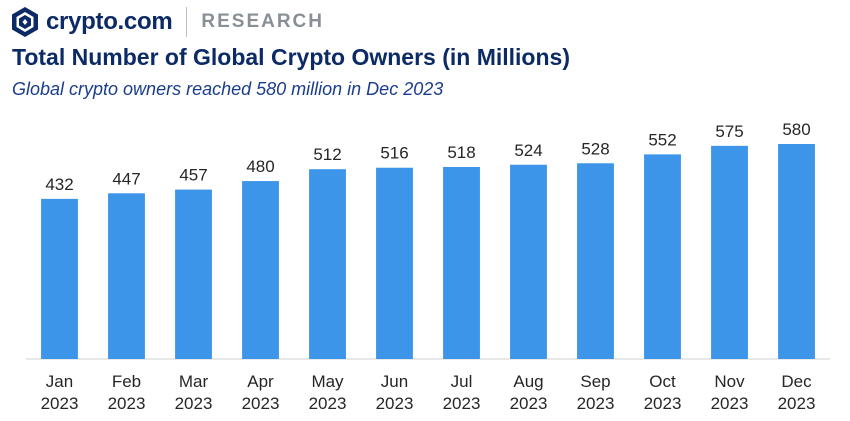 This screenshot has height=421, width=850. Describe the element at coordinates (193, 175) in the screenshot. I see `value-label: 457` at that location.